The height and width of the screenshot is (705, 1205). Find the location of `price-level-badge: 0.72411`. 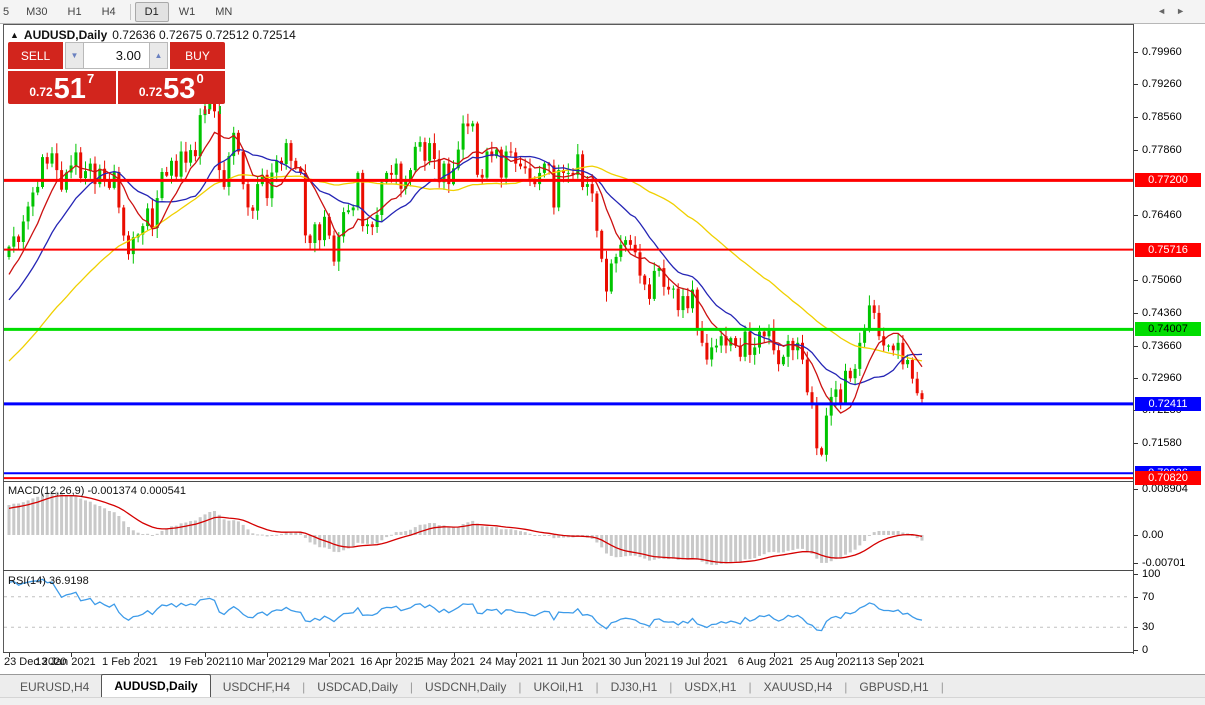

price-level-badge: 0.72411 is located at coordinates (1168, 403).